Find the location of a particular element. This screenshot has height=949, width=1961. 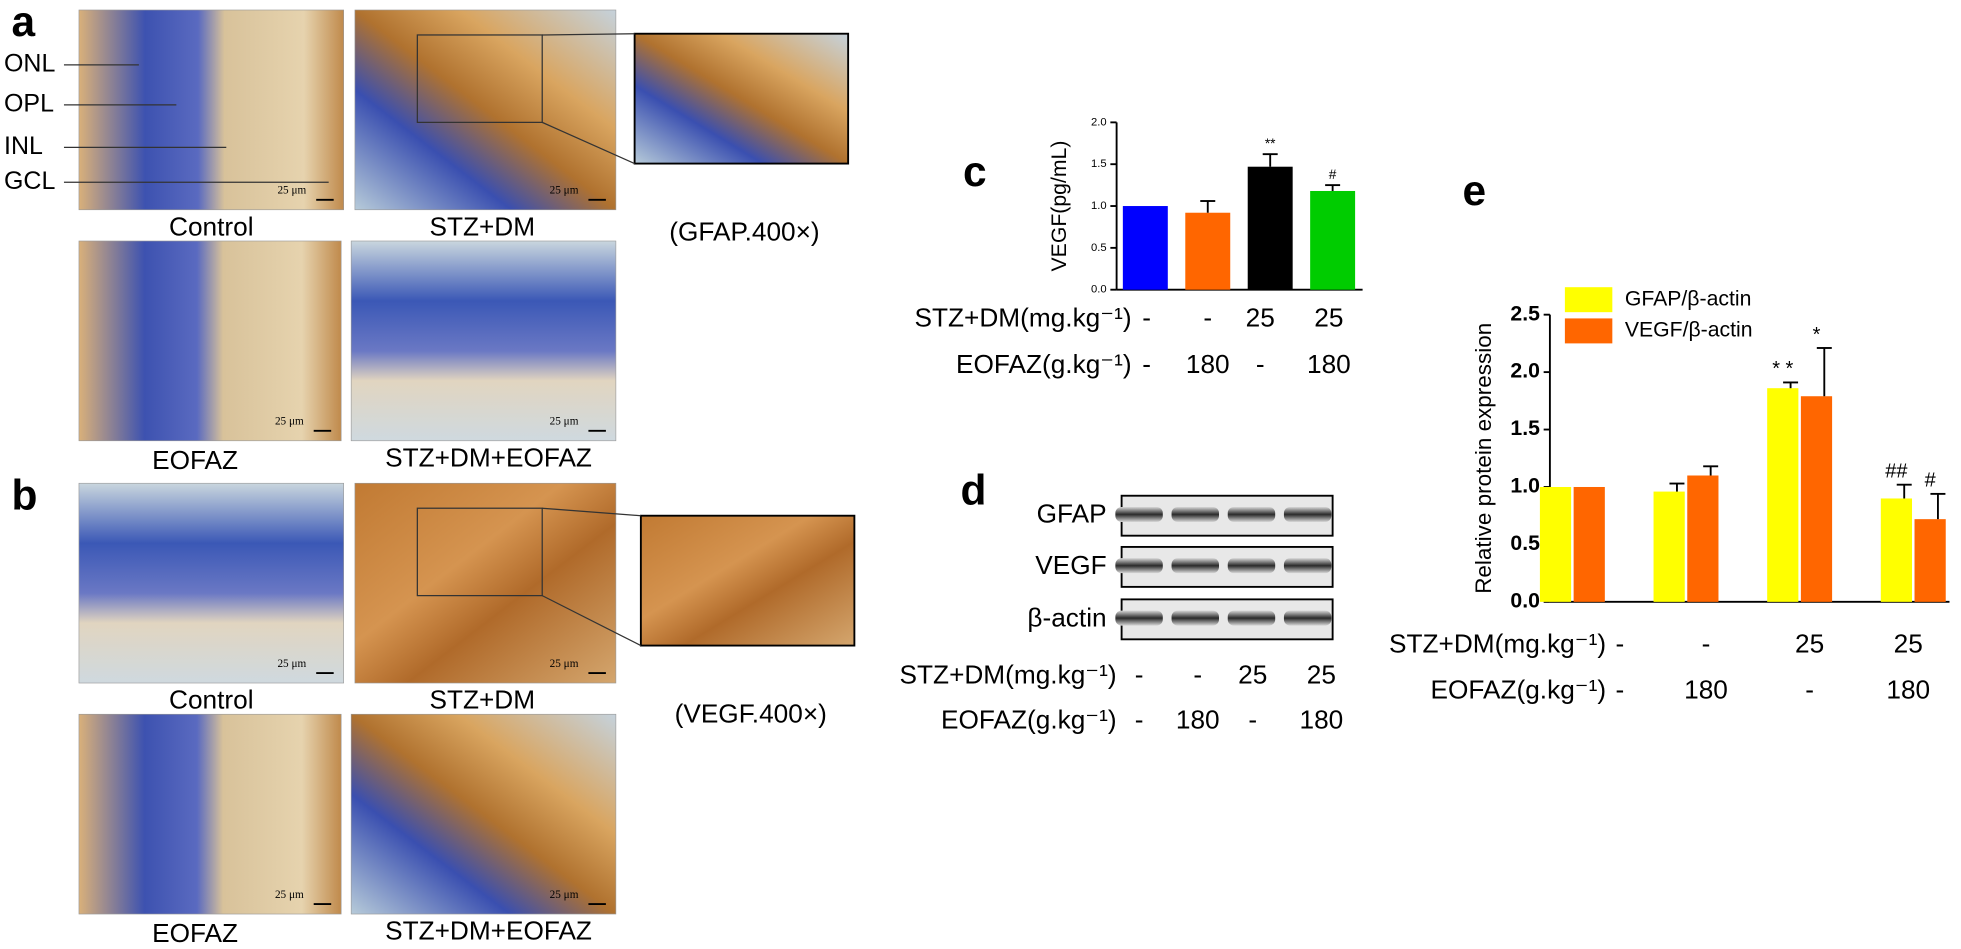

layer-label: GCL is located at coordinates (29, 181).